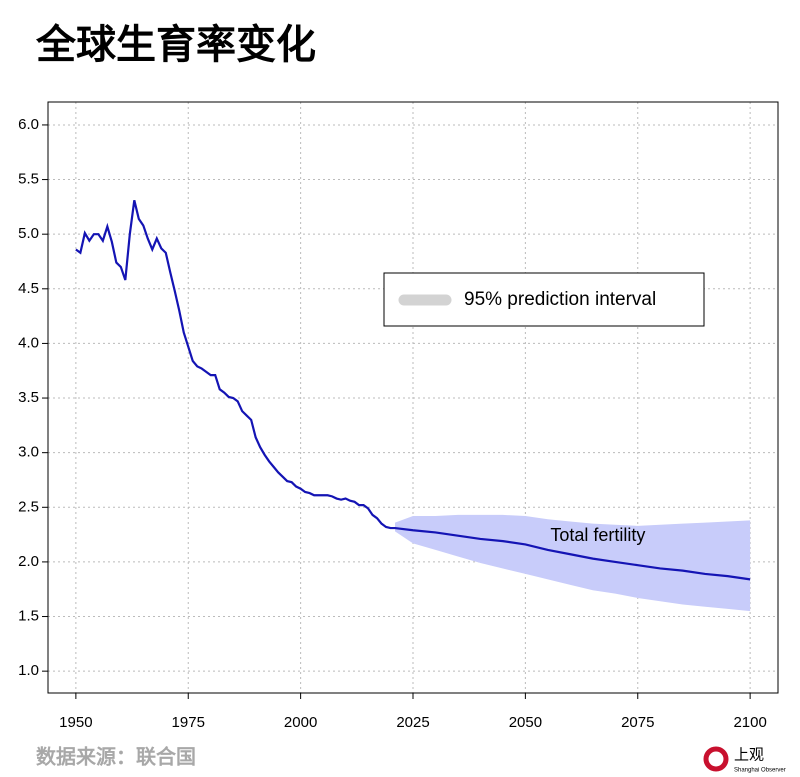 This screenshot has height=777, width=800. Describe the element at coordinates (116, 757) in the screenshot. I see `source: 数据来源：联合国` at that location.